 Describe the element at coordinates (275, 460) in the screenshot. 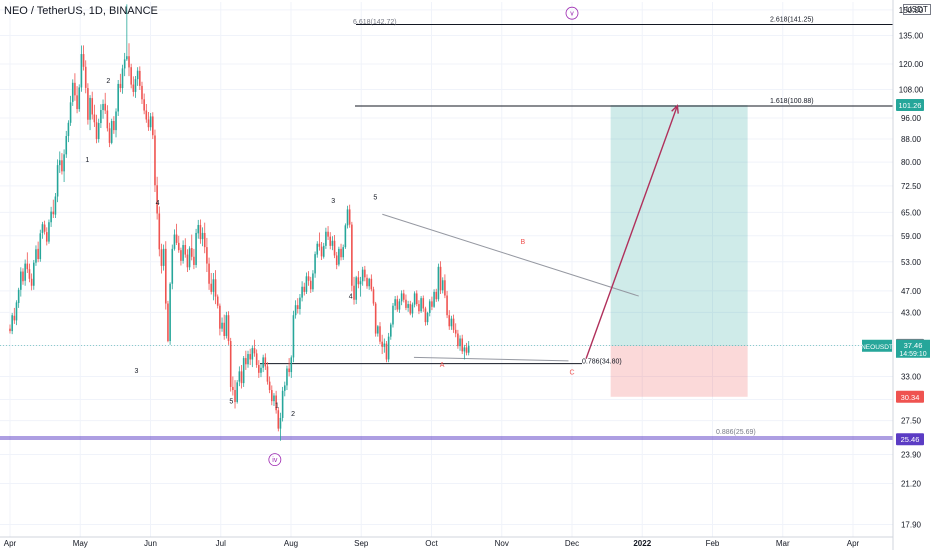

I see `wave-circle-label: iv` at that location.